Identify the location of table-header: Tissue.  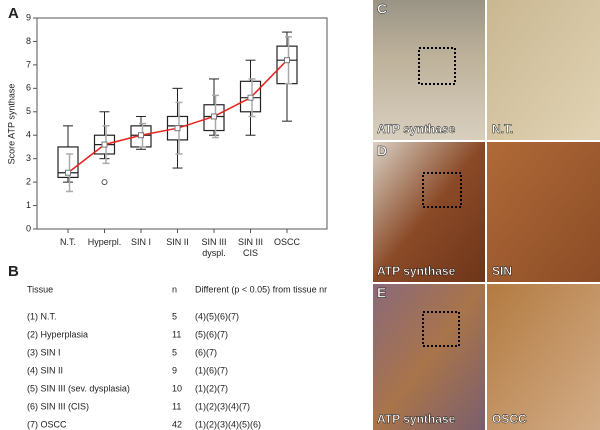
(40, 289).